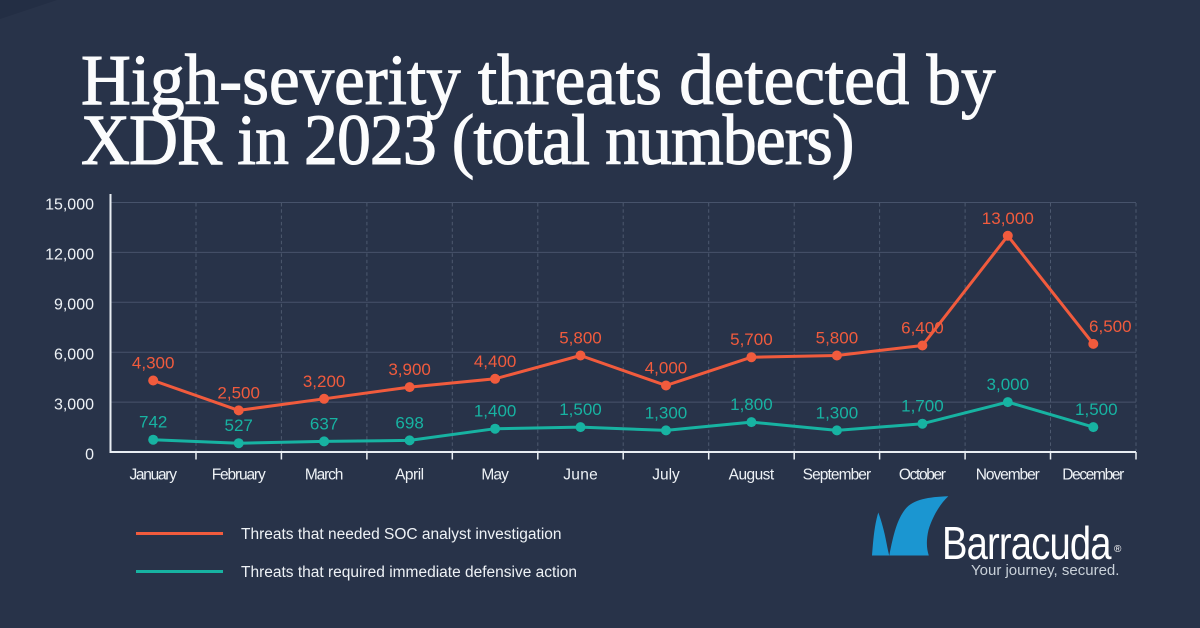 The image size is (1200, 628). Describe the element at coordinates (922, 328) in the screenshot. I see `svg-text: 6,400` at that location.